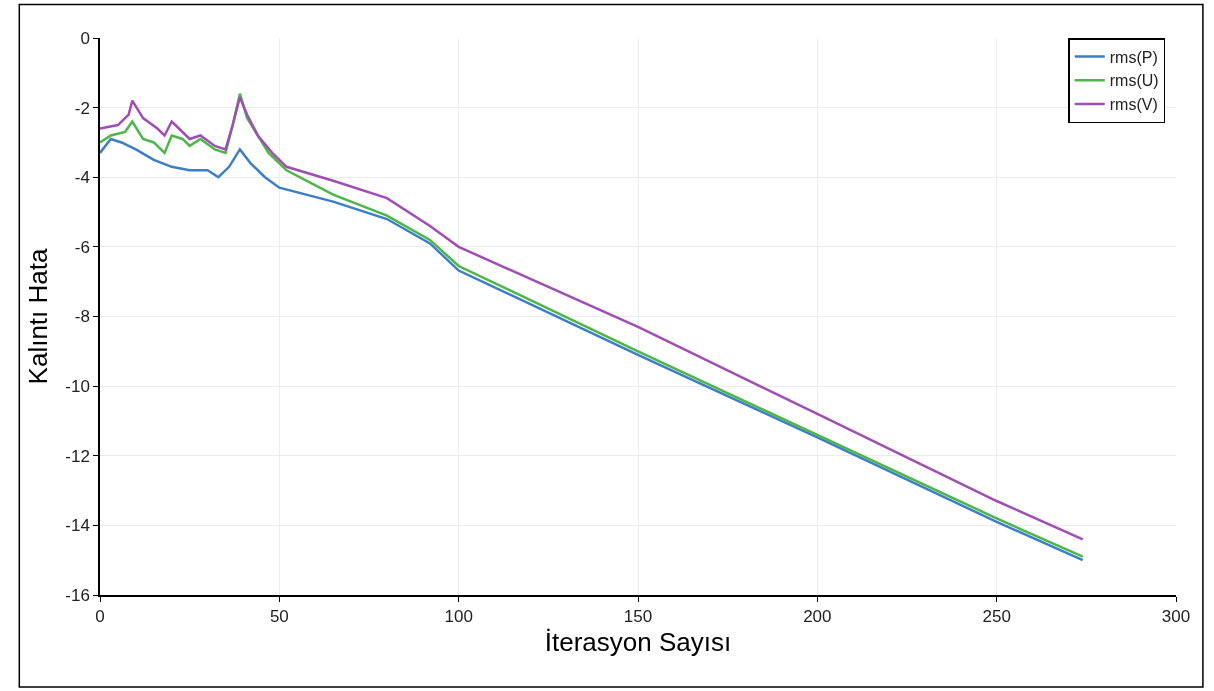  I want to click on y-tick-label: -8, so click(82, 317).